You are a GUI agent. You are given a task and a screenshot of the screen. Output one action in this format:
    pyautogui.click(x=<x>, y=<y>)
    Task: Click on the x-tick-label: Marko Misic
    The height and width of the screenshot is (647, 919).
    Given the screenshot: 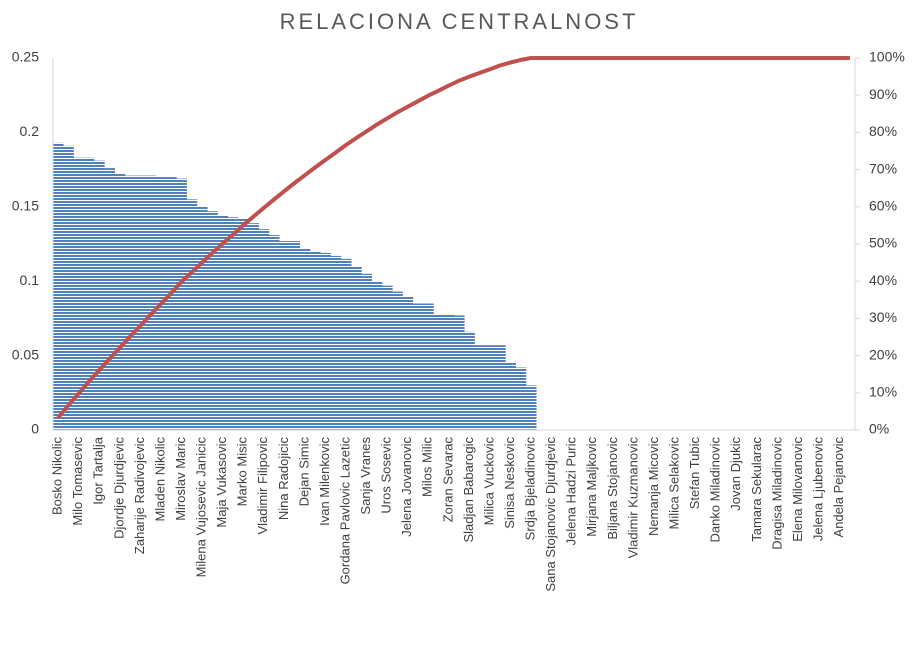 What is the action you would take?
    pyautogui.click(x=242, y=472)
    